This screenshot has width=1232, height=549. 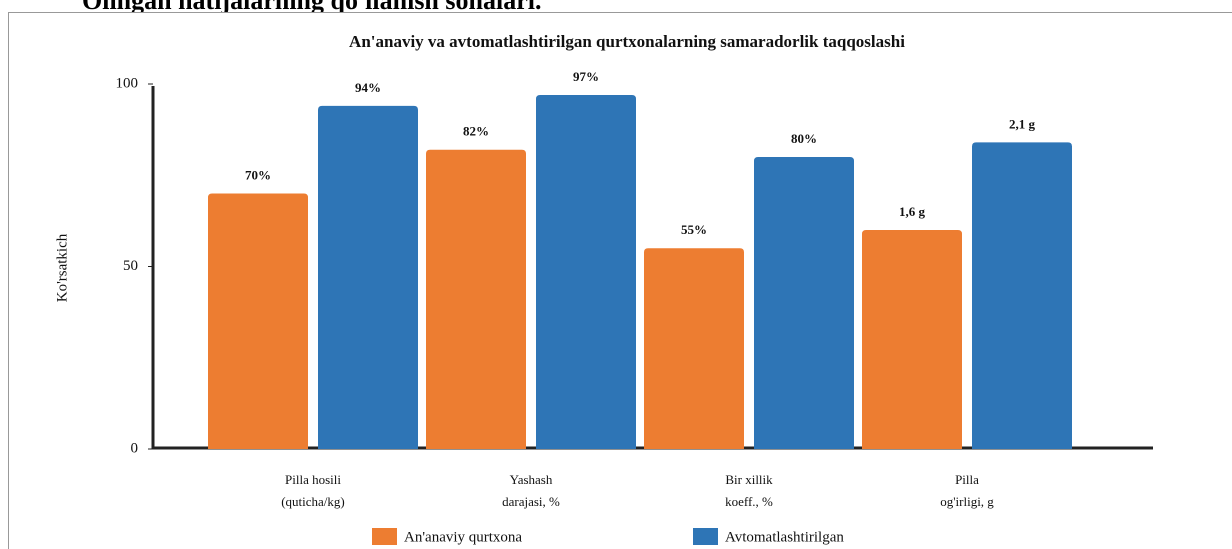 I want to click on data-label: 70%, so click(x=258, y=174).